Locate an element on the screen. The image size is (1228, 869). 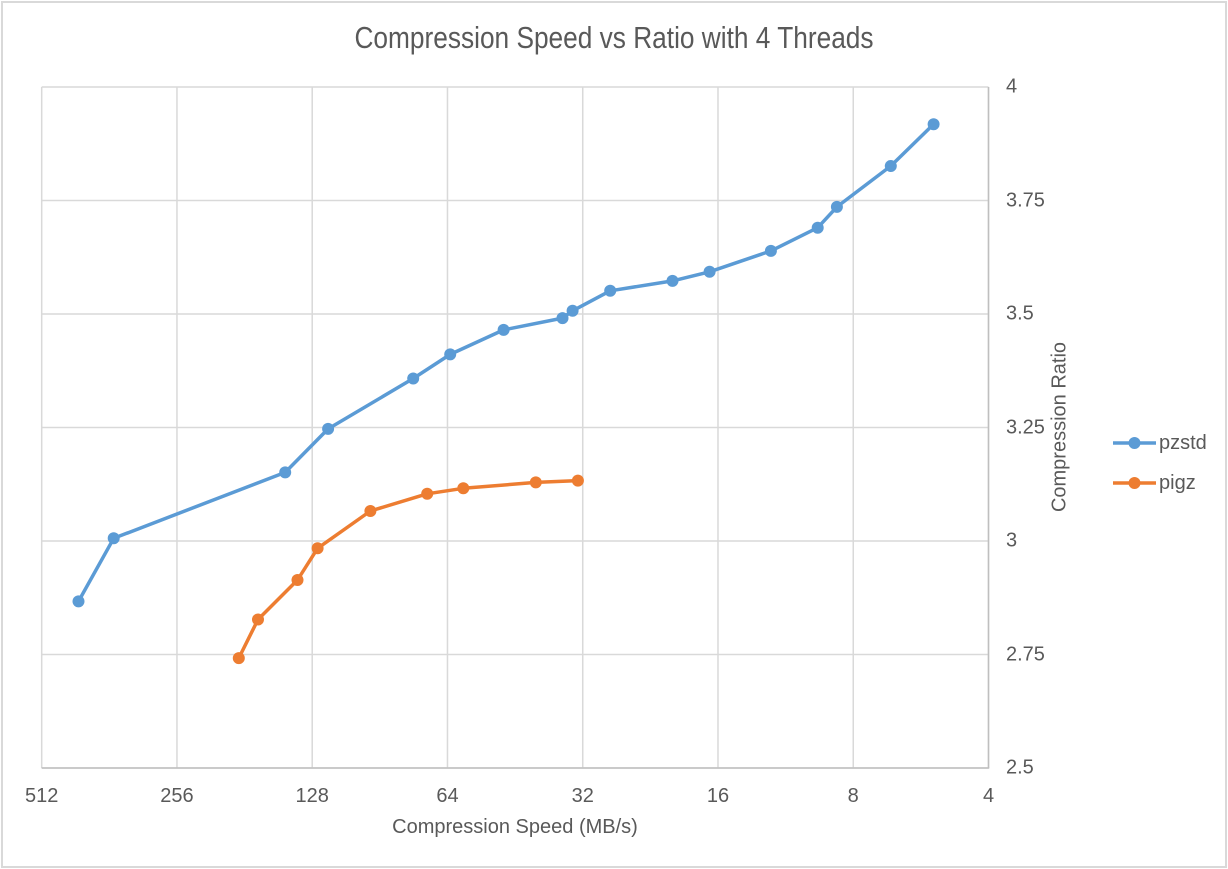
x-tick-label-128: 128 is located at coordinates (312, 796).